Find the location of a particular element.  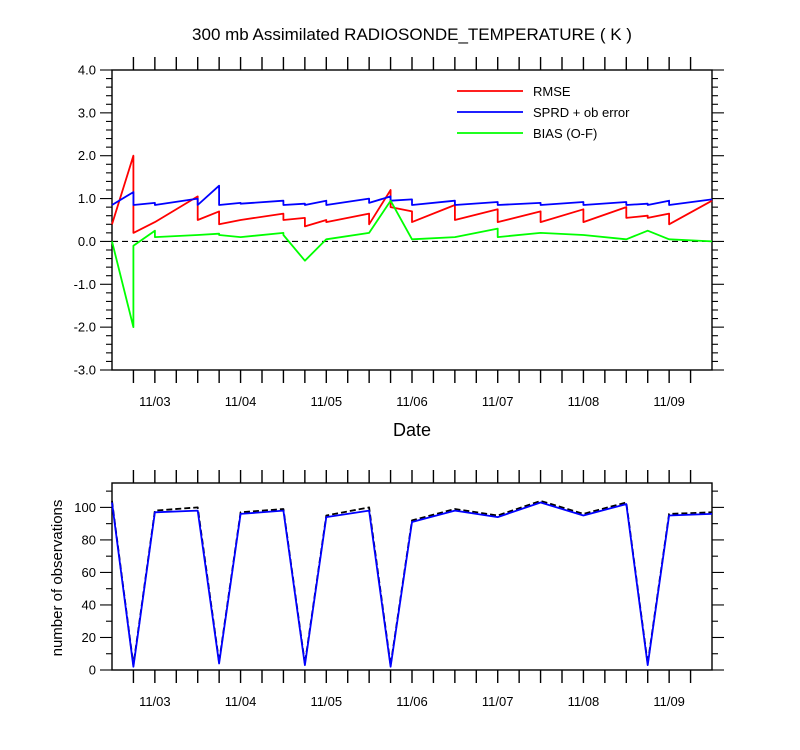

series-line-bias-o-f is located at coordinates (412, 264).